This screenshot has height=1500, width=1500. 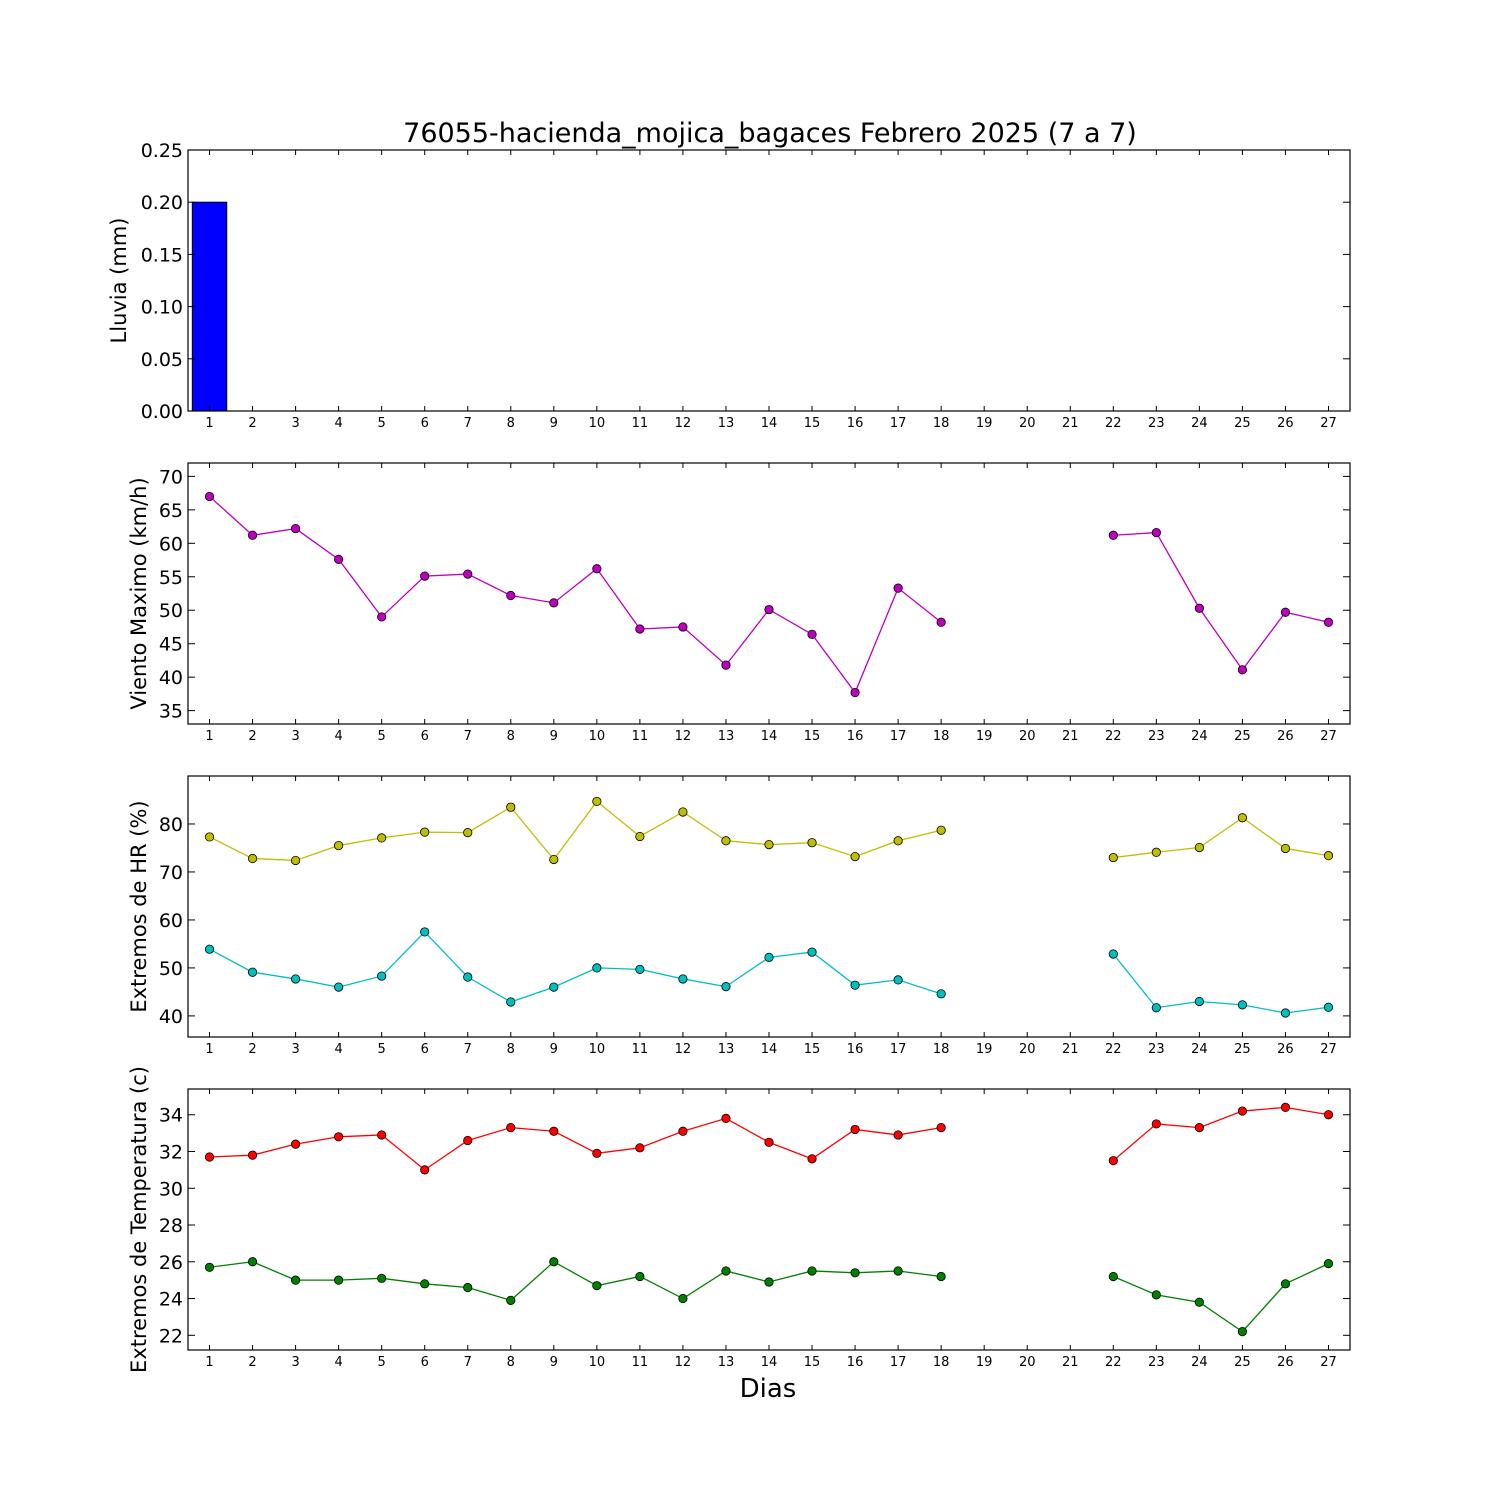 What do you see at coordinates (1156, 1049) in the screenshot?
I see `xtick-label-hr-23: 23` at bounding box center [1156, 1049].